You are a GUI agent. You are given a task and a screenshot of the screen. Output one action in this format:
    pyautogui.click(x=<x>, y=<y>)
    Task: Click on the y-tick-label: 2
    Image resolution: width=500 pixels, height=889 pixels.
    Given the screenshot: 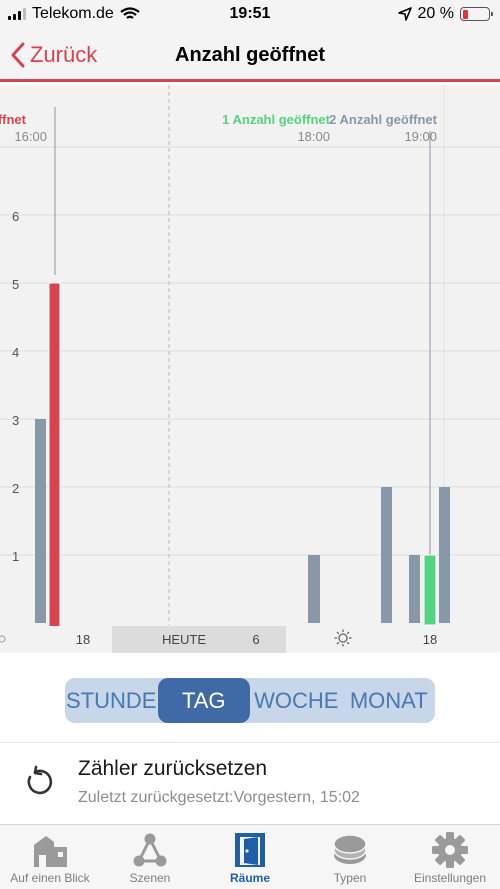 What is the action you would take?
    pyautogui.click(x=15, y=488)
    